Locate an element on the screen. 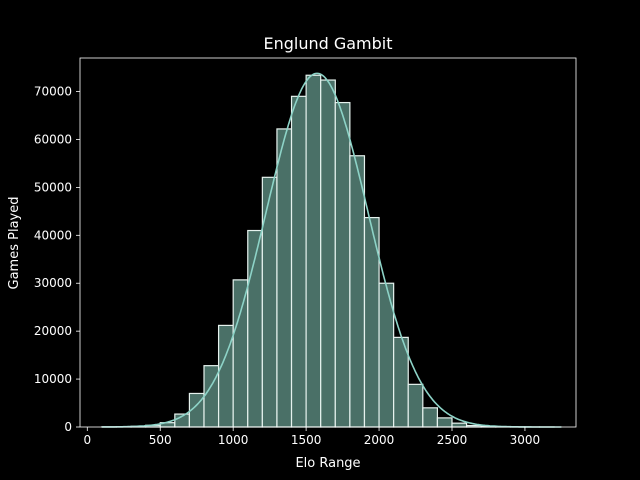 The width and height of the screenshot is (640, 480). x-tick-label: 1500 is located at coordinates (306, 440).